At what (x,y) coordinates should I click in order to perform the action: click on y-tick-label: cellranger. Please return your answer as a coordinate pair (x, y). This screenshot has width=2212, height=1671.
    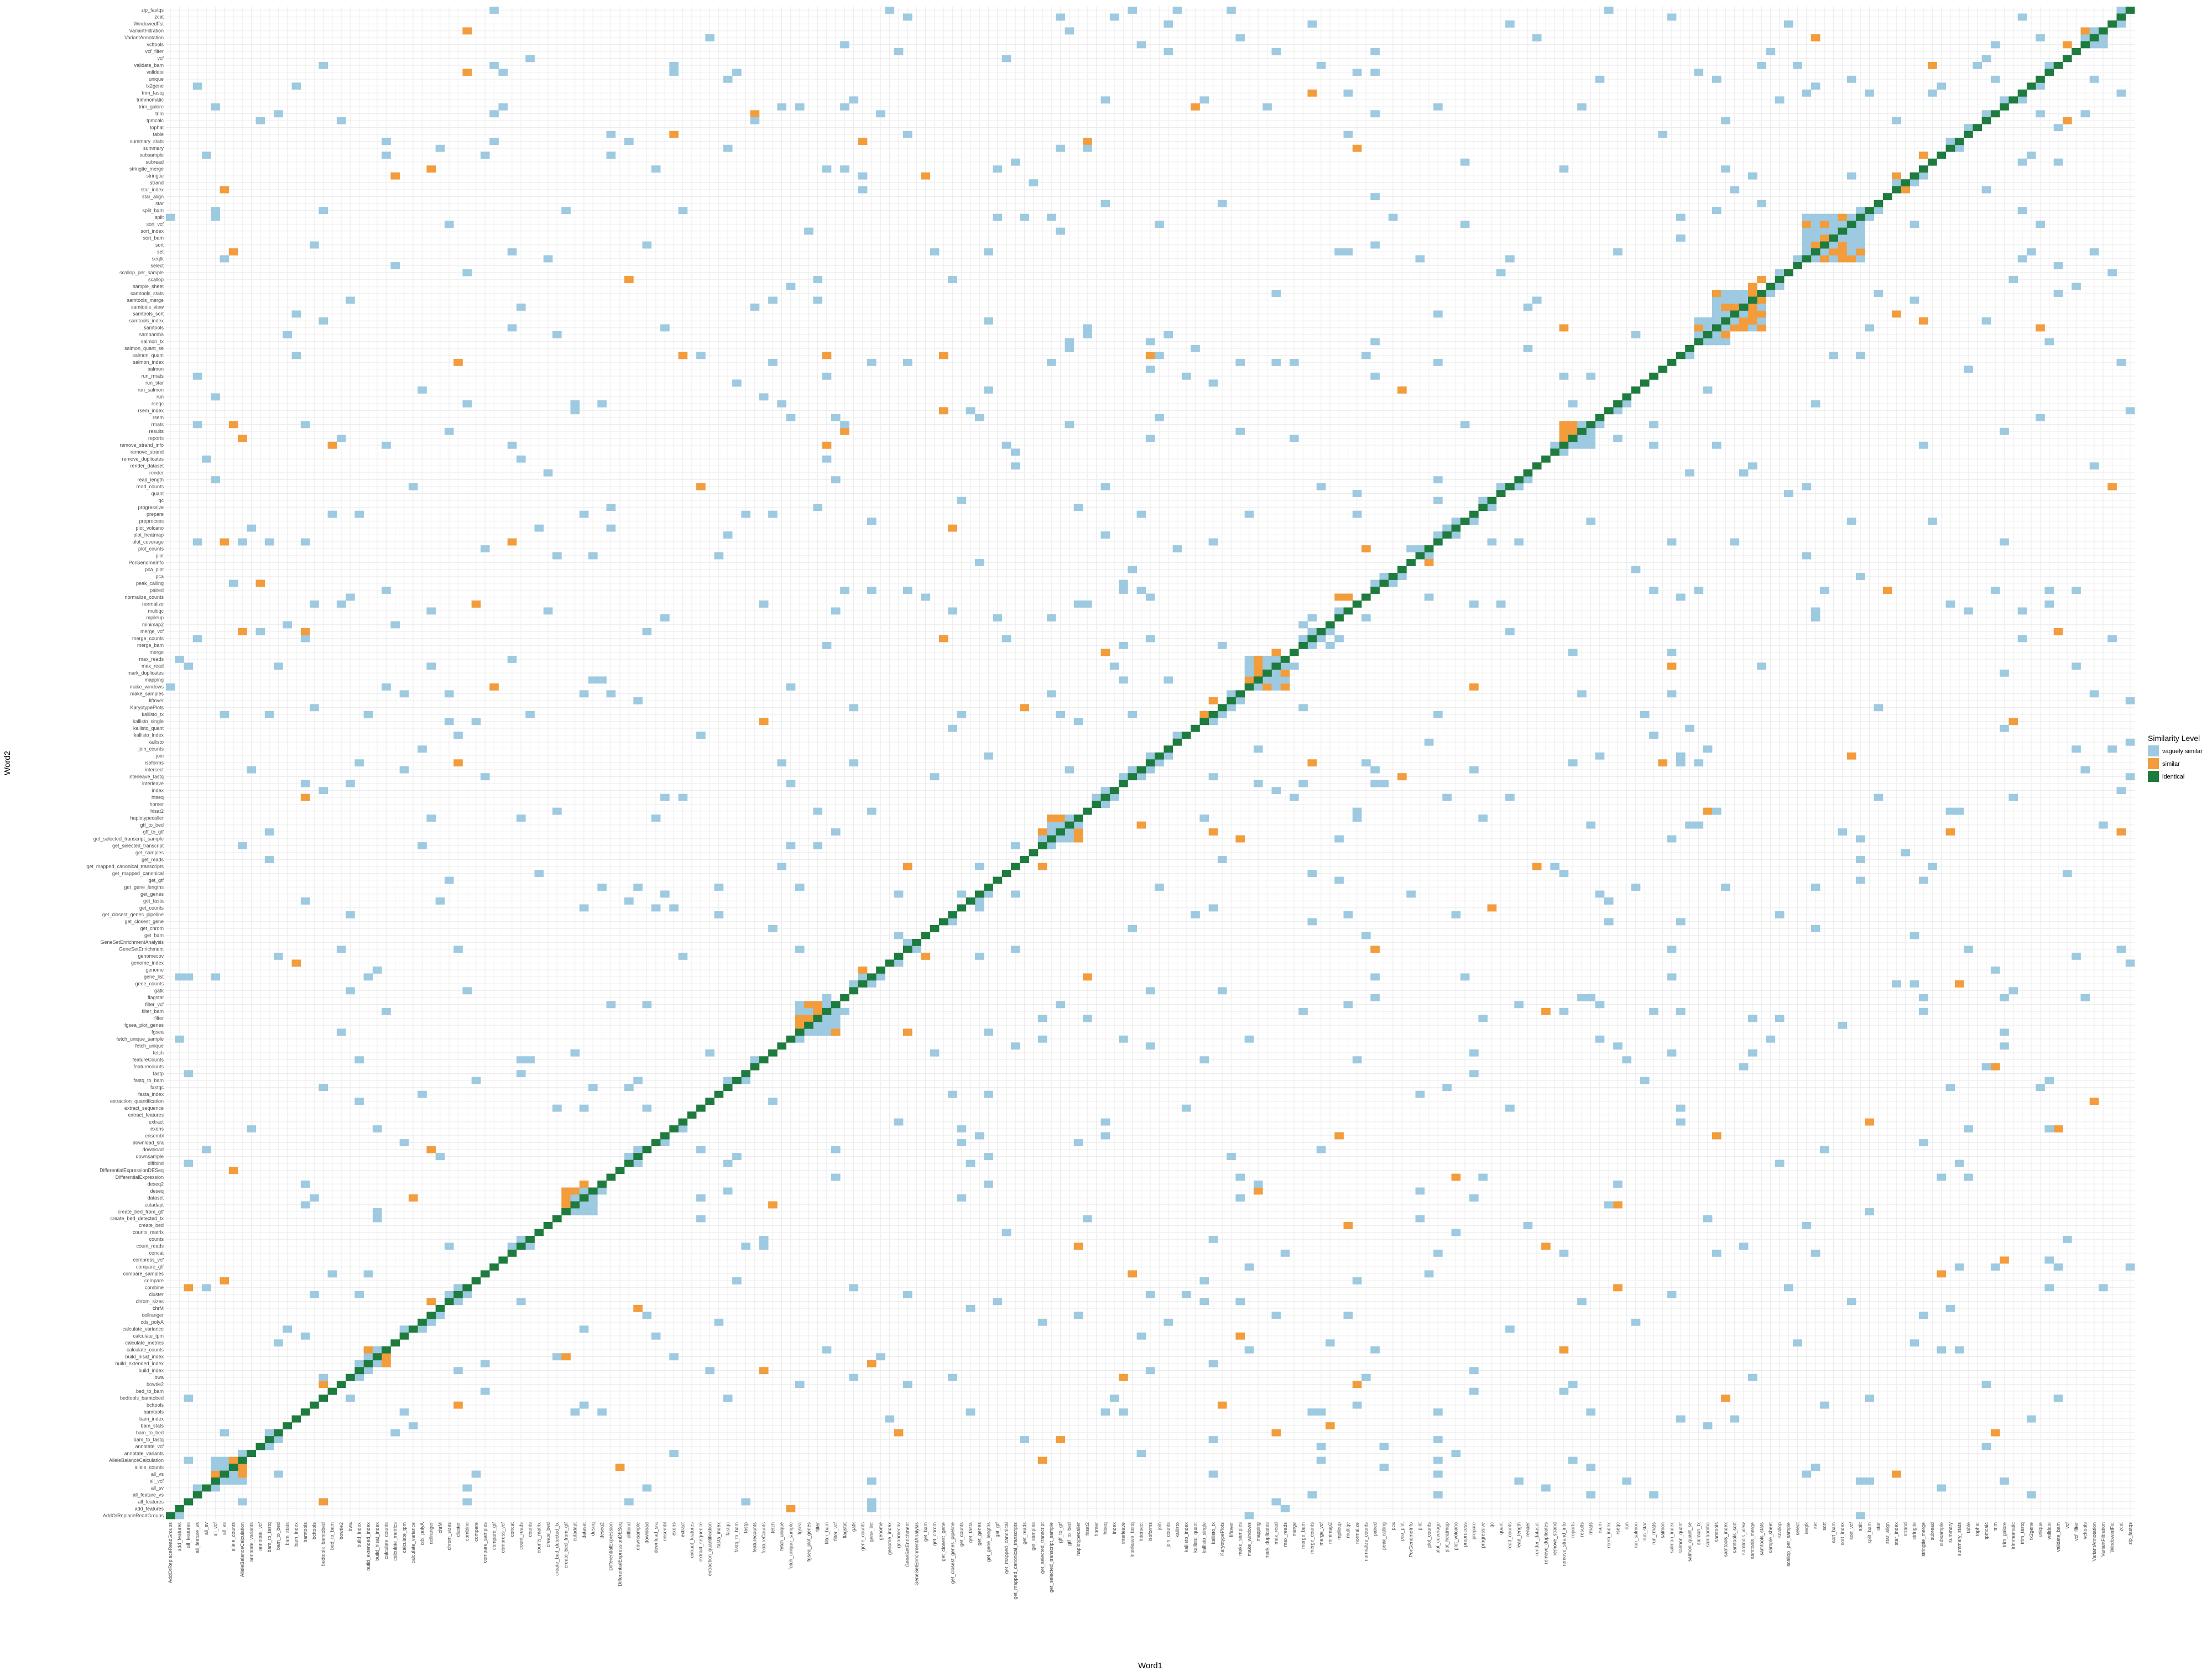
    Looking at the image, I should click on (153, 1315).